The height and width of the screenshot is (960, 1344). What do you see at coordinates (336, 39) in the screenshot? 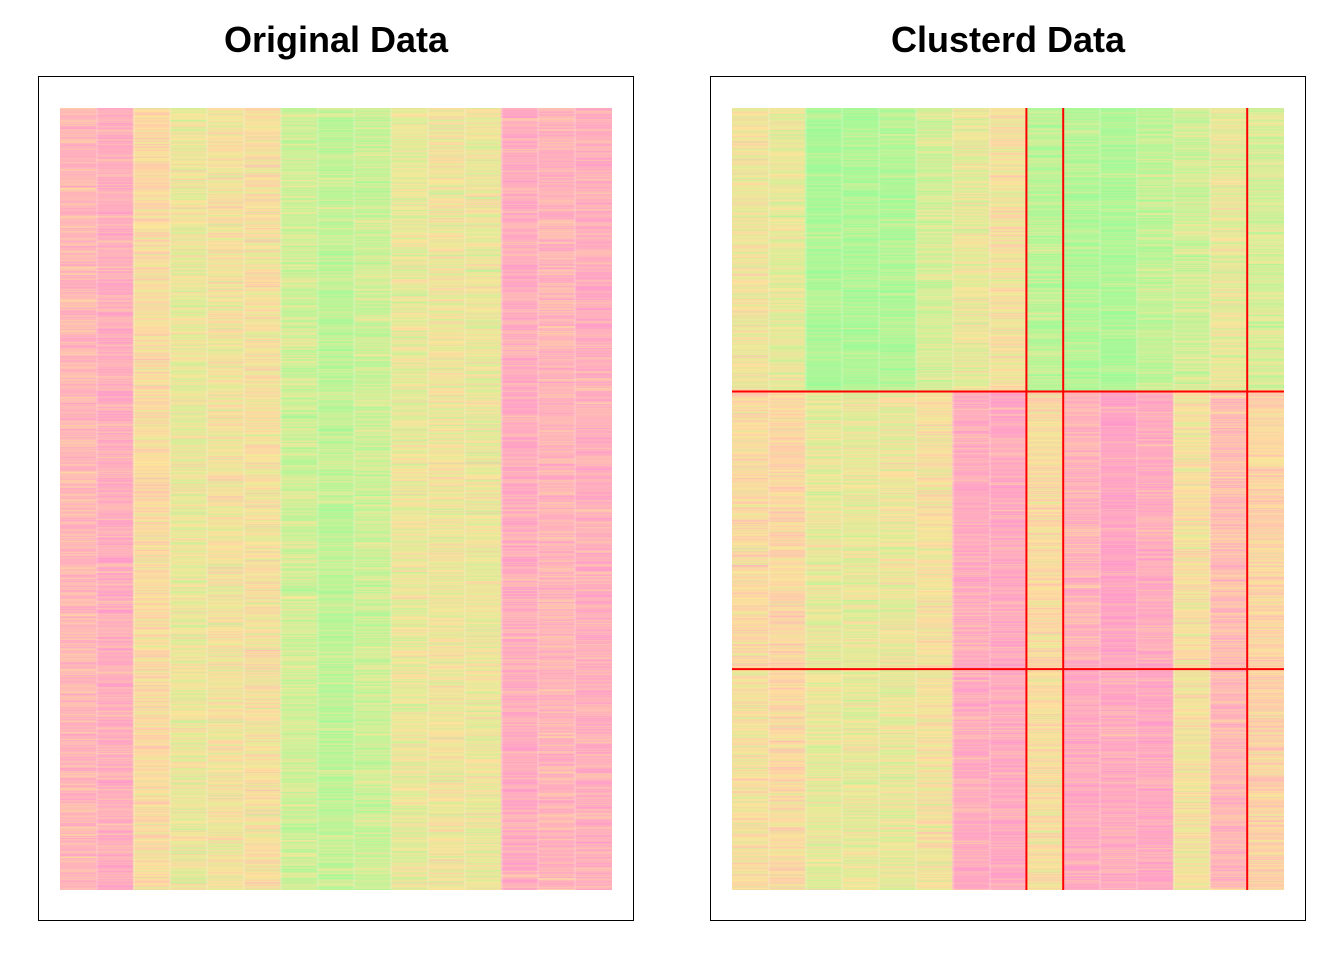
I see `chart-title: Original Data` at bounding box center [336, 39].